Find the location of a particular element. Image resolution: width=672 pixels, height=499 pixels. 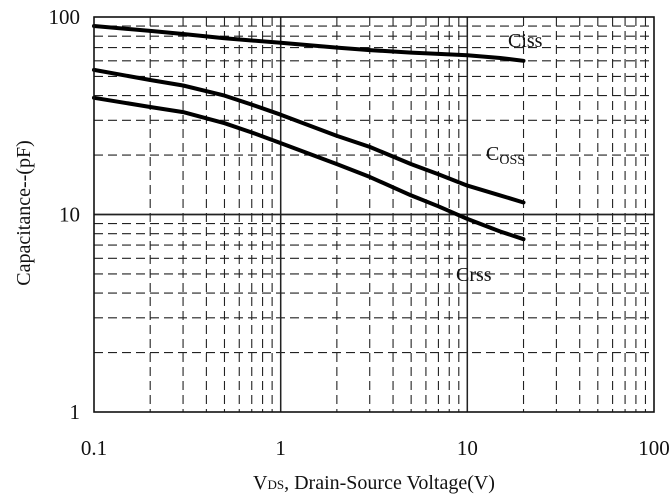

y-tick-label: 10 is located at coordinates (69, 215).